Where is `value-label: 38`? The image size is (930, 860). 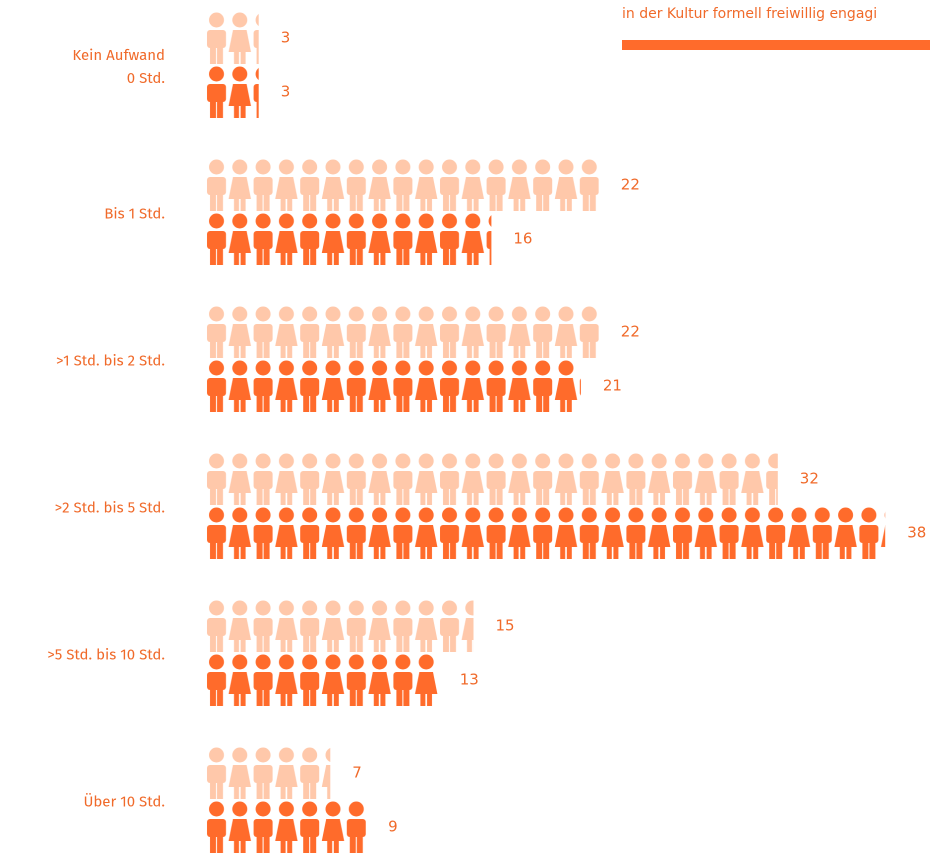
value-label: 38 is located at coordinates (916, 533).